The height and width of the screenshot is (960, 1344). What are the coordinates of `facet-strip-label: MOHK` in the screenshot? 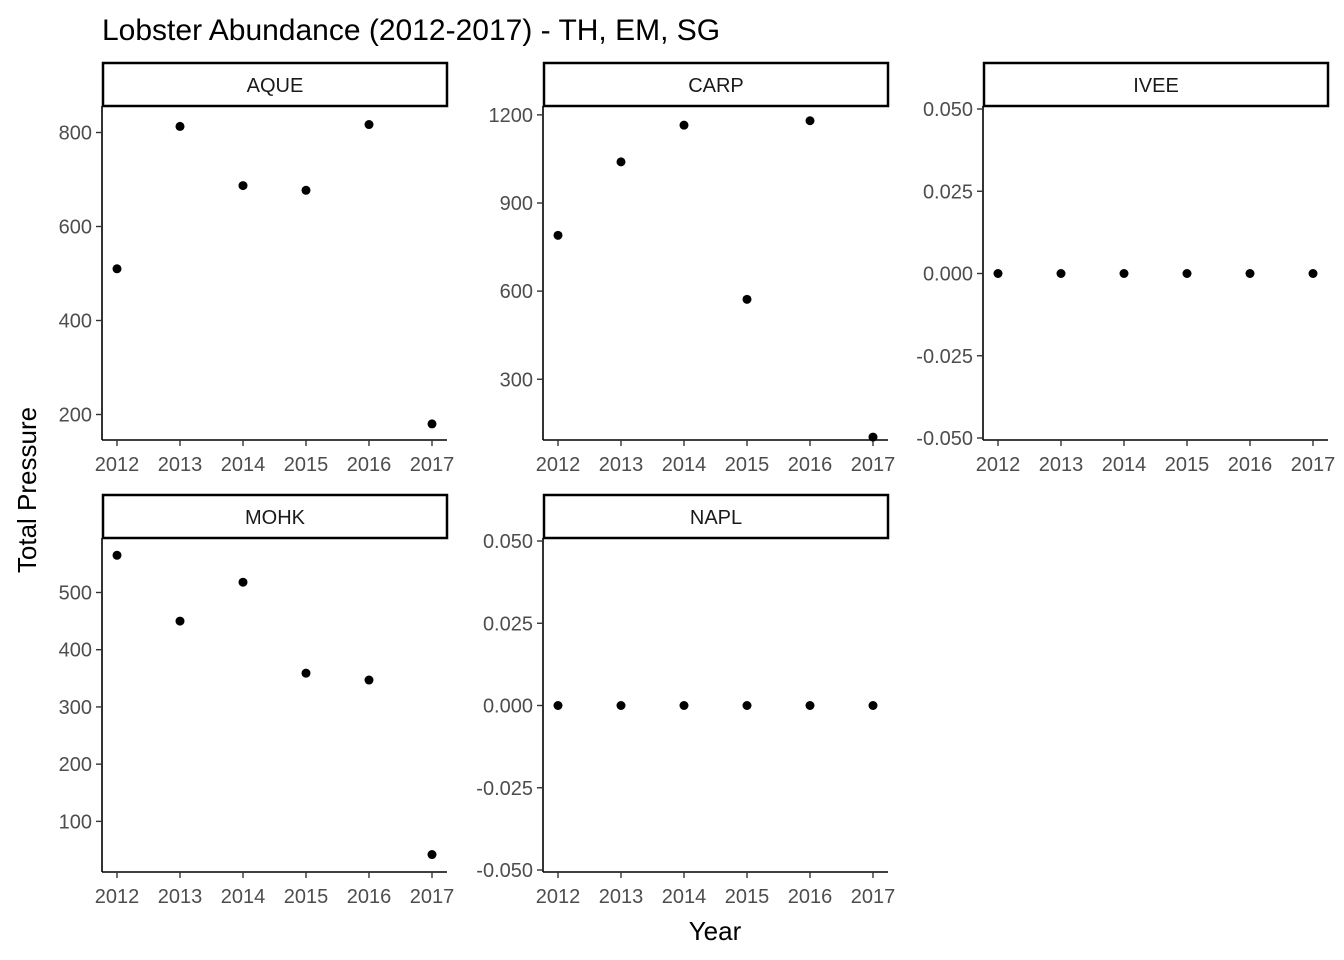 It's located at (275, 518).